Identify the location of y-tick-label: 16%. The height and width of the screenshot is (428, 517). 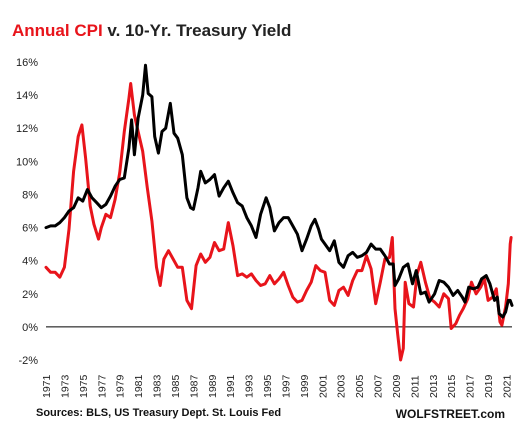
(27, 63).